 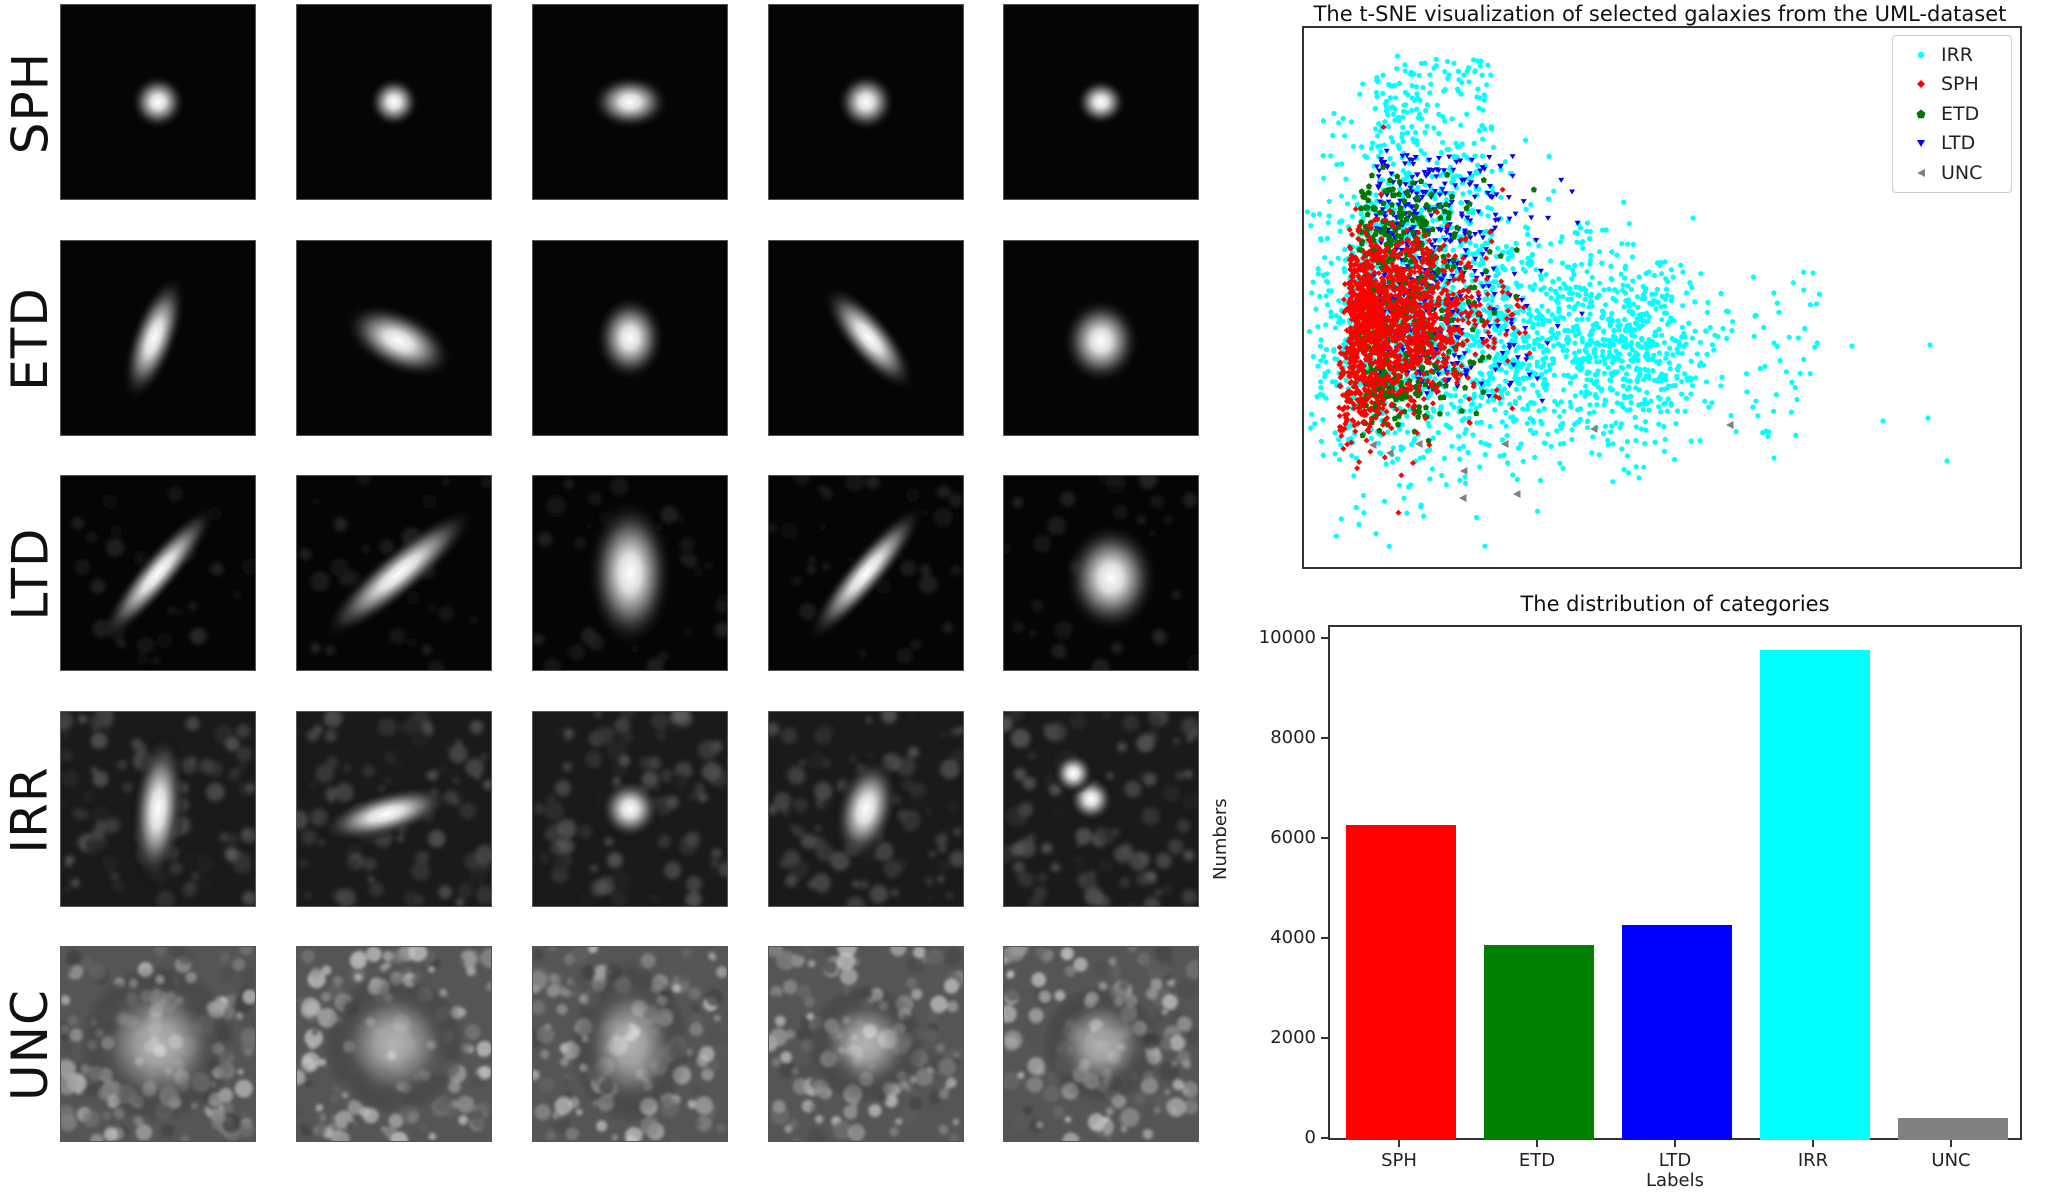 What do you see at coordinates (1921, 143) in the screenshot?
I see `triangle-down-marker-icon` at bounding box center [1921, 143].